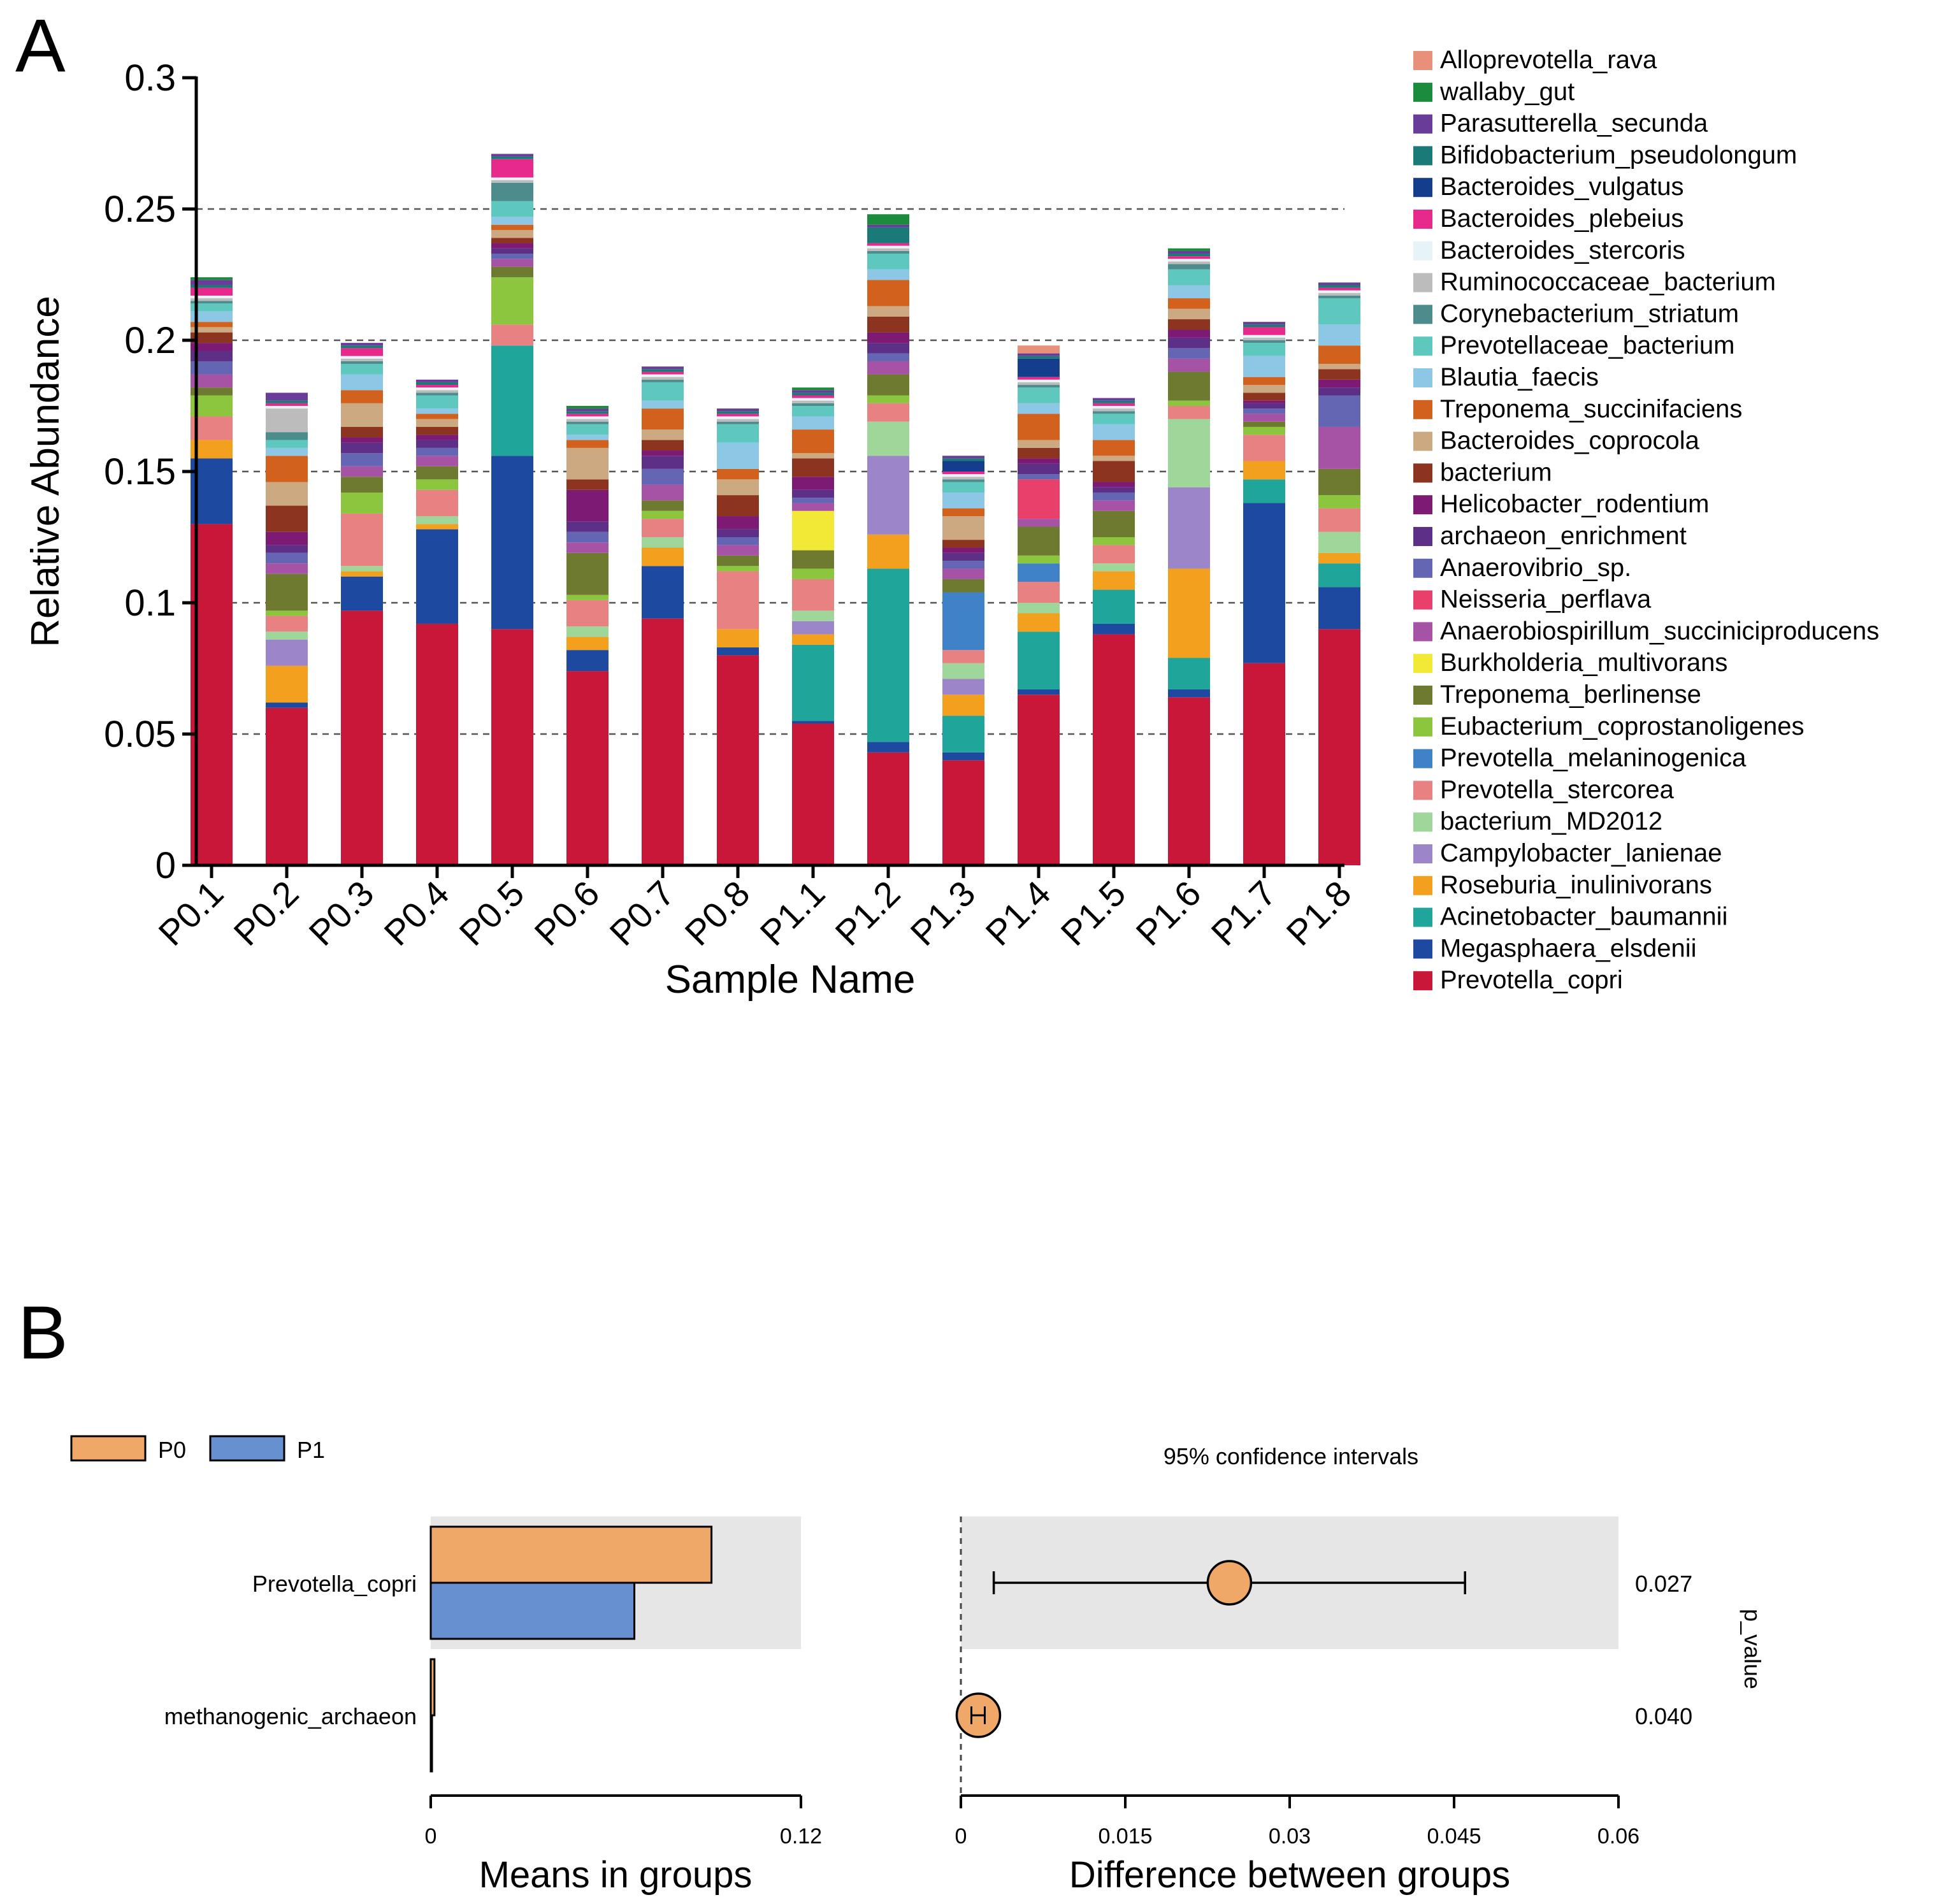  What do you see at coordinates (1422, 441) in the screenshot?
I see `legend-swatch-bacteroides-coprocola` at bounding box center [1422, 441].